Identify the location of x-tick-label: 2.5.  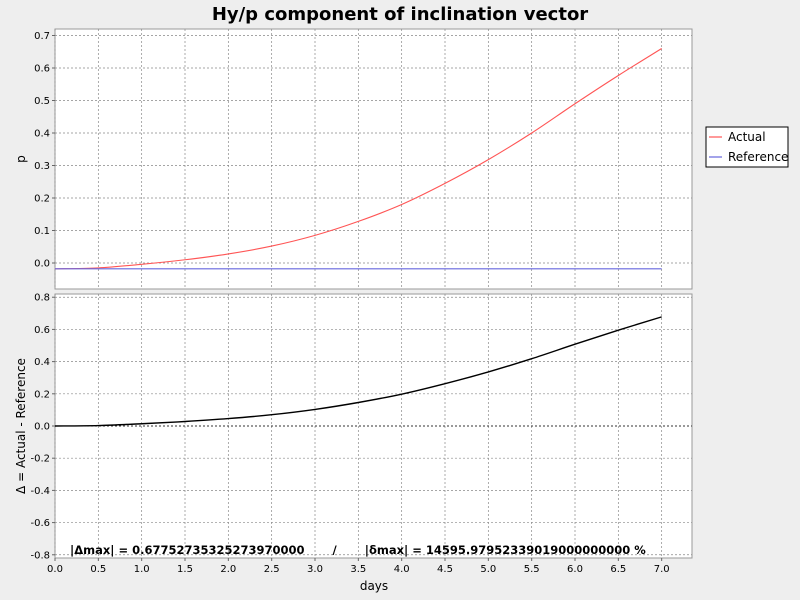
(272, 569).